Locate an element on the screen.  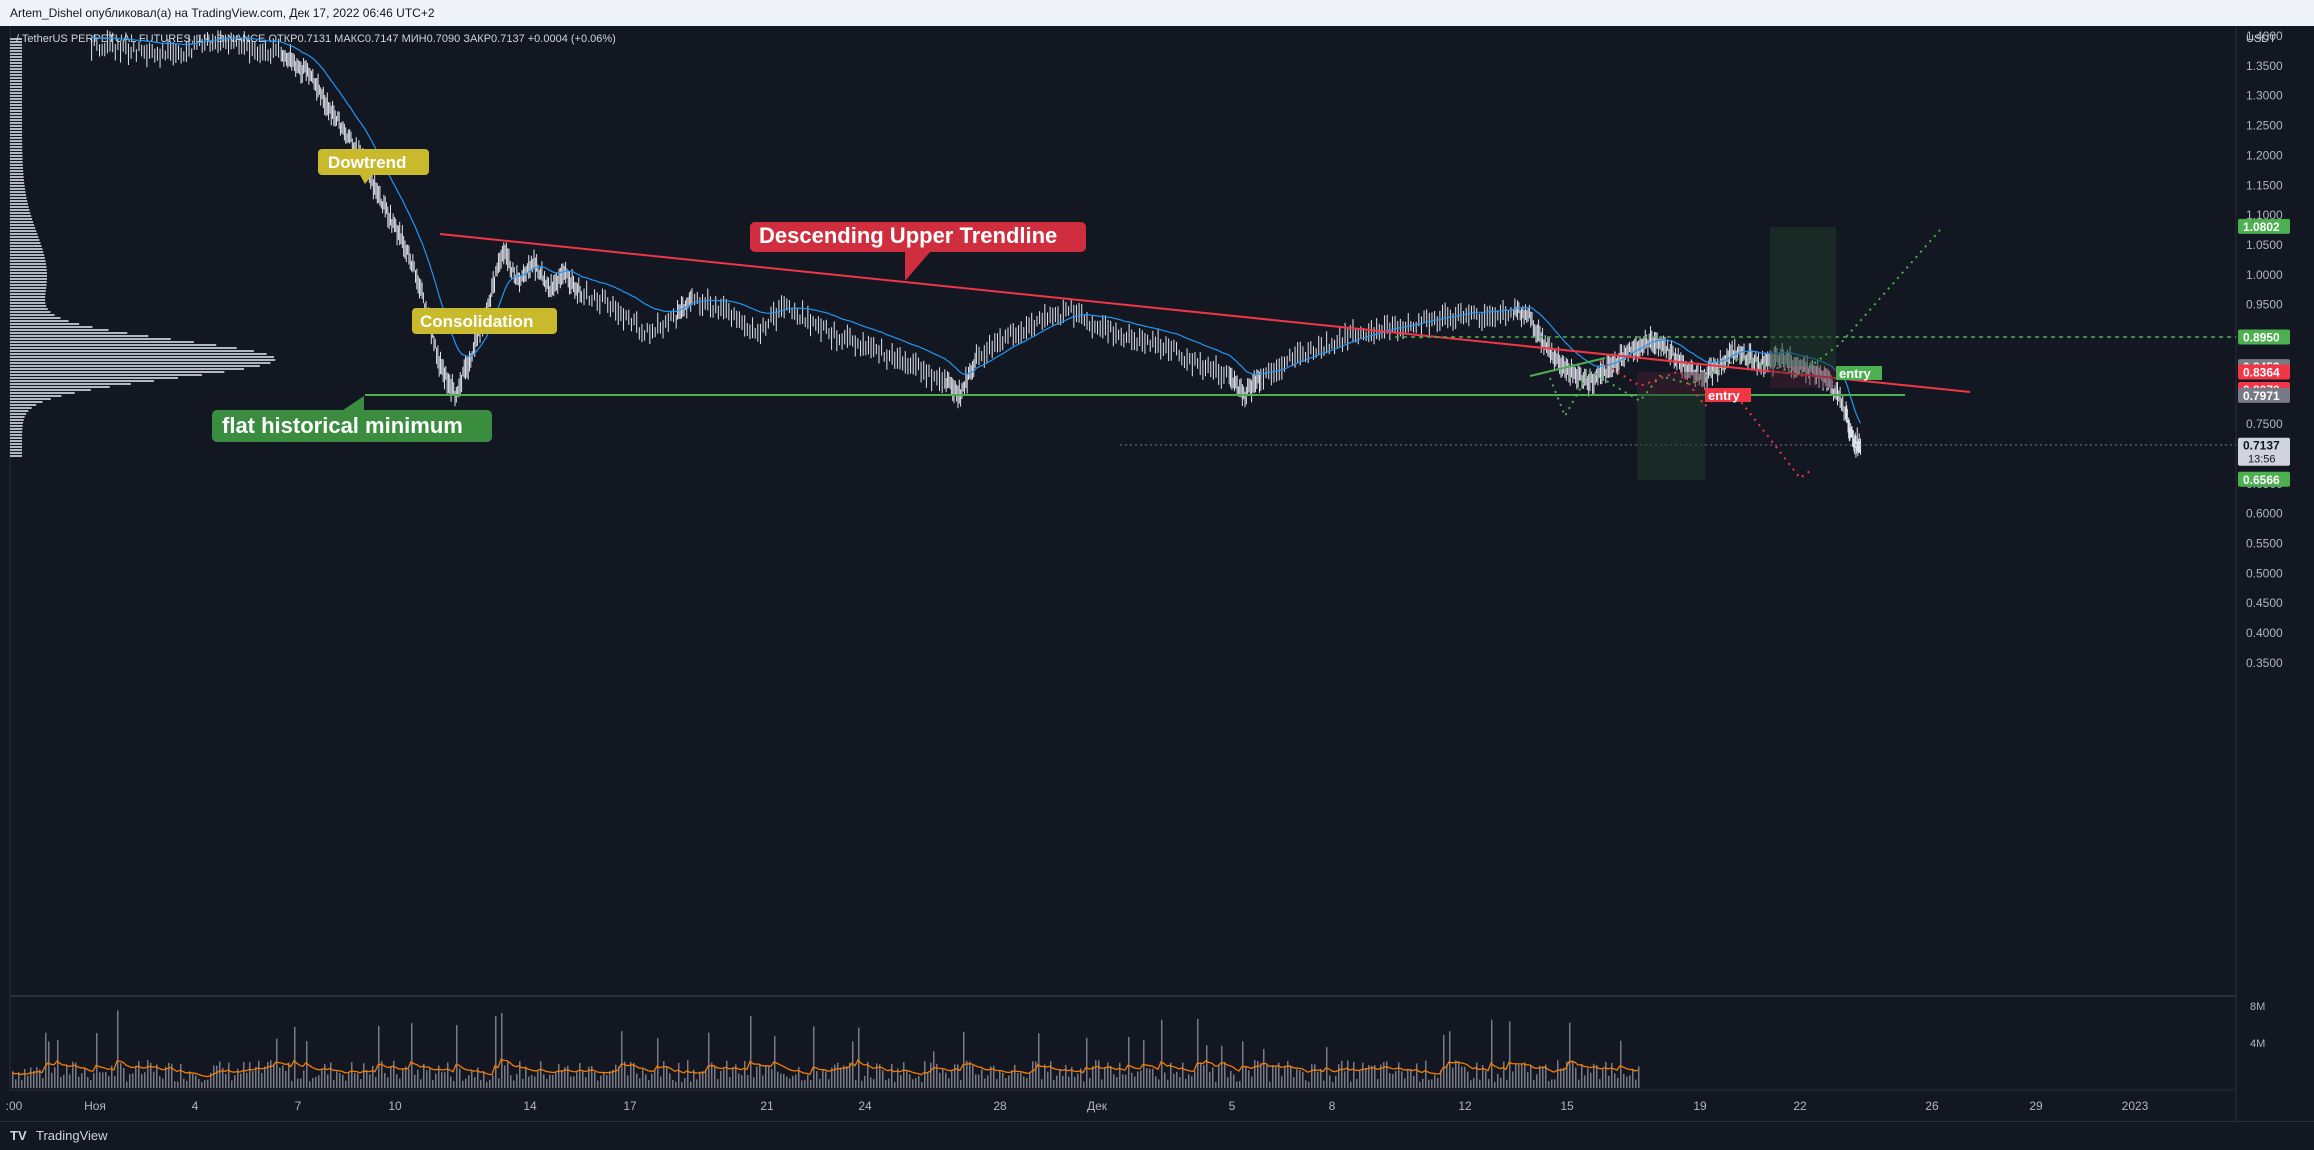
price-tick-label: 1.3000 is located at coordinates (2264, 96).